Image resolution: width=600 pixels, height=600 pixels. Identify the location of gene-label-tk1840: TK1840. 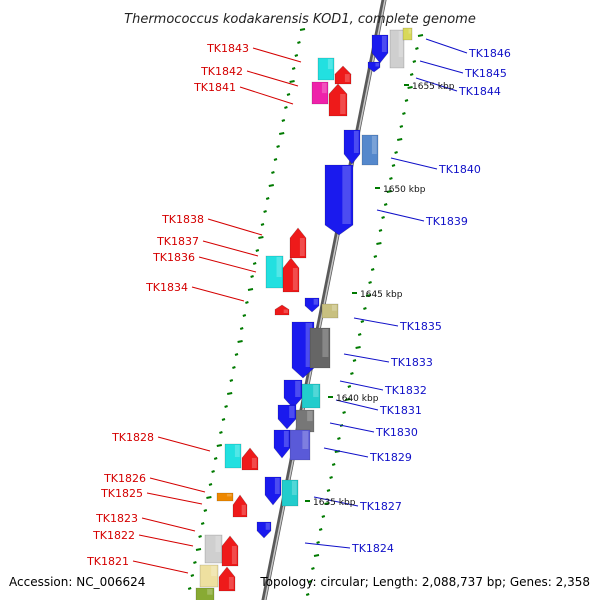
(459, 169).